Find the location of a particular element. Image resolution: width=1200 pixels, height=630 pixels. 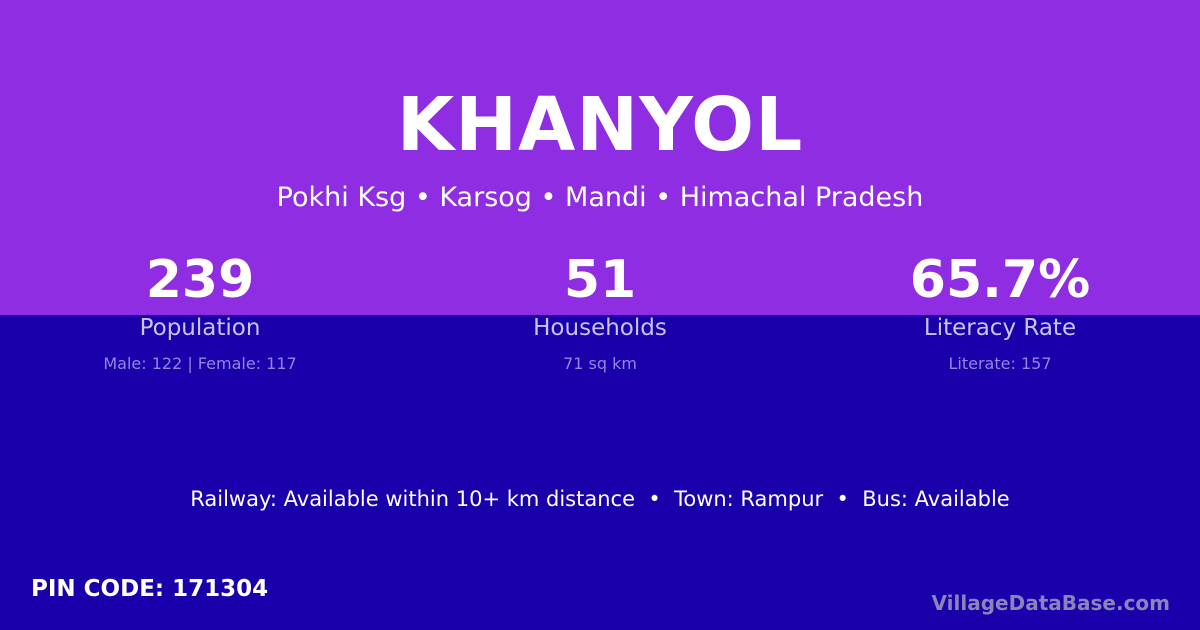

brand-watermark: VillageDataBase.com is located at coordinates (1050, 603).